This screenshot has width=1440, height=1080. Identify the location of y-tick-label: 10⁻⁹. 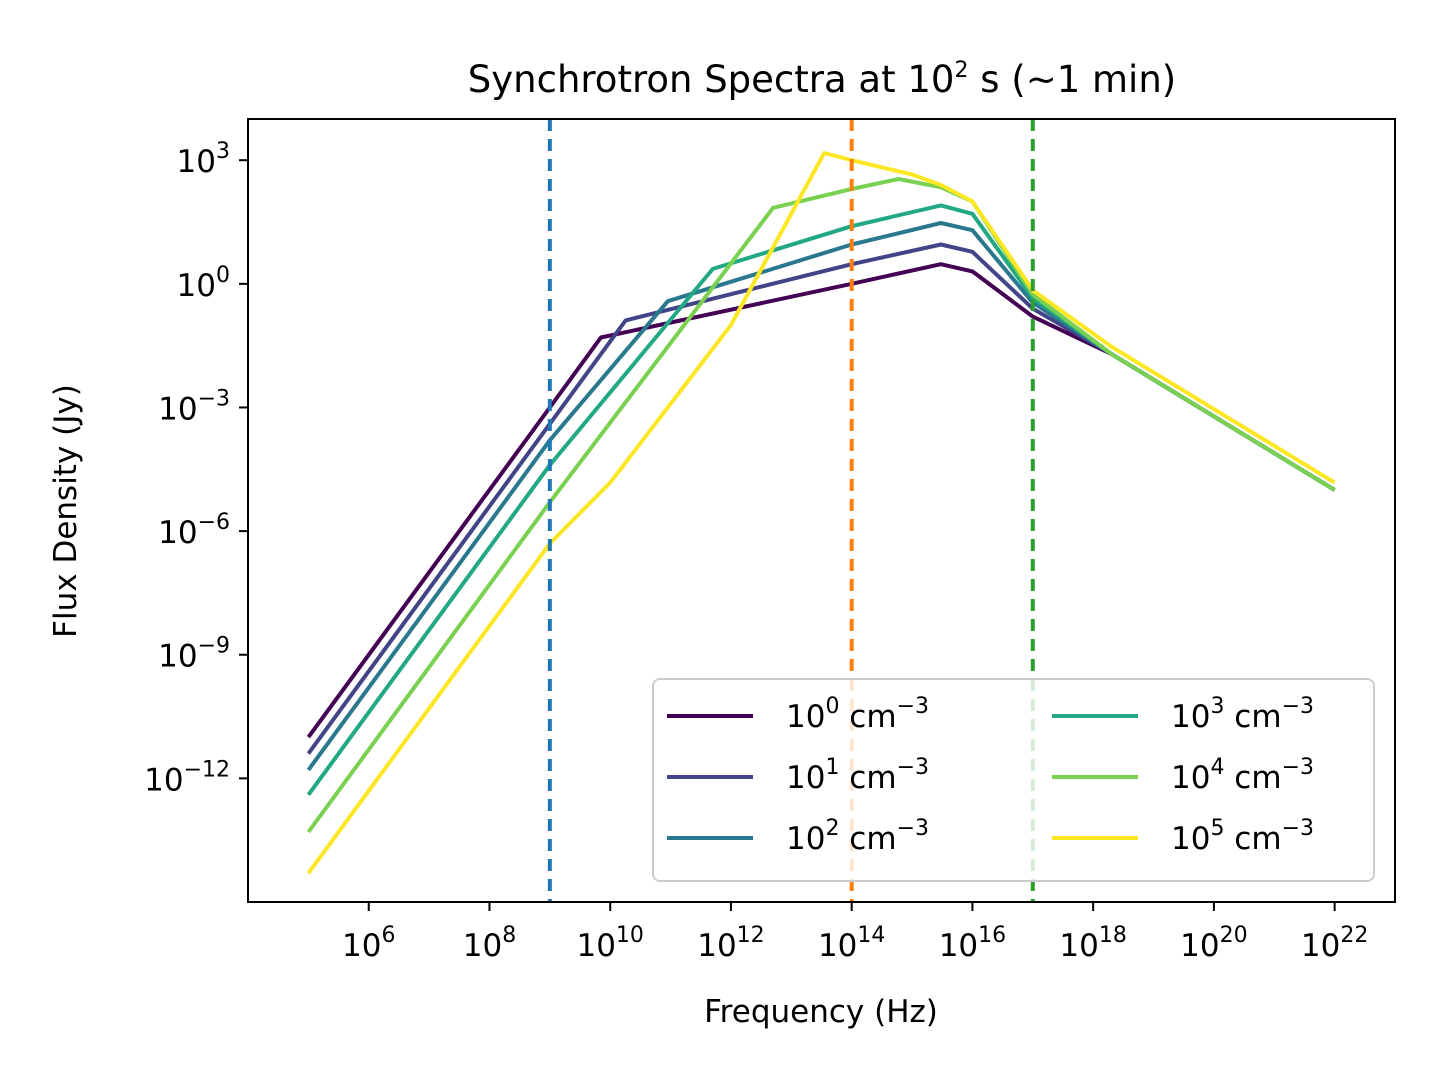
(194, 654).